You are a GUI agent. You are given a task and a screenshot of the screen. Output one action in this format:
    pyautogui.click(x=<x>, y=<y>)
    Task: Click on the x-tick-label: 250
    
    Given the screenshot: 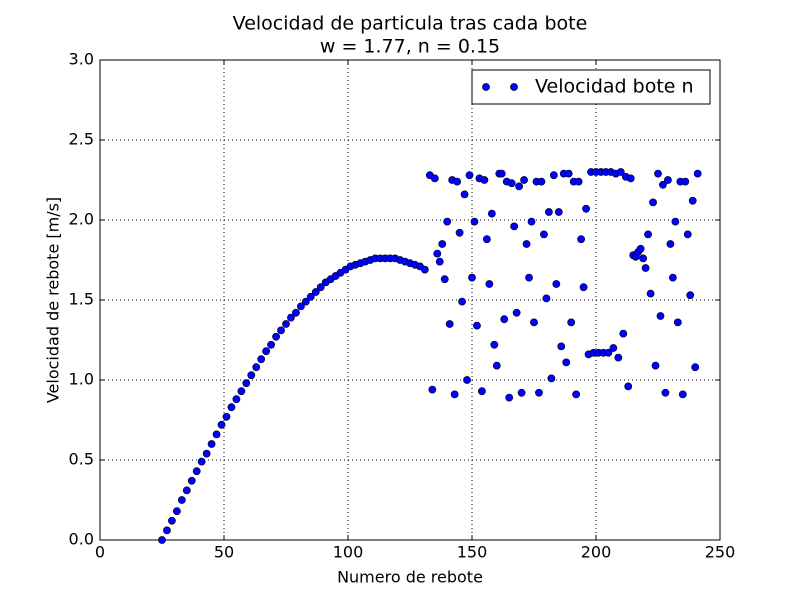 What is the action you would take?
    pyautogui.click(x=720, y=552)
    